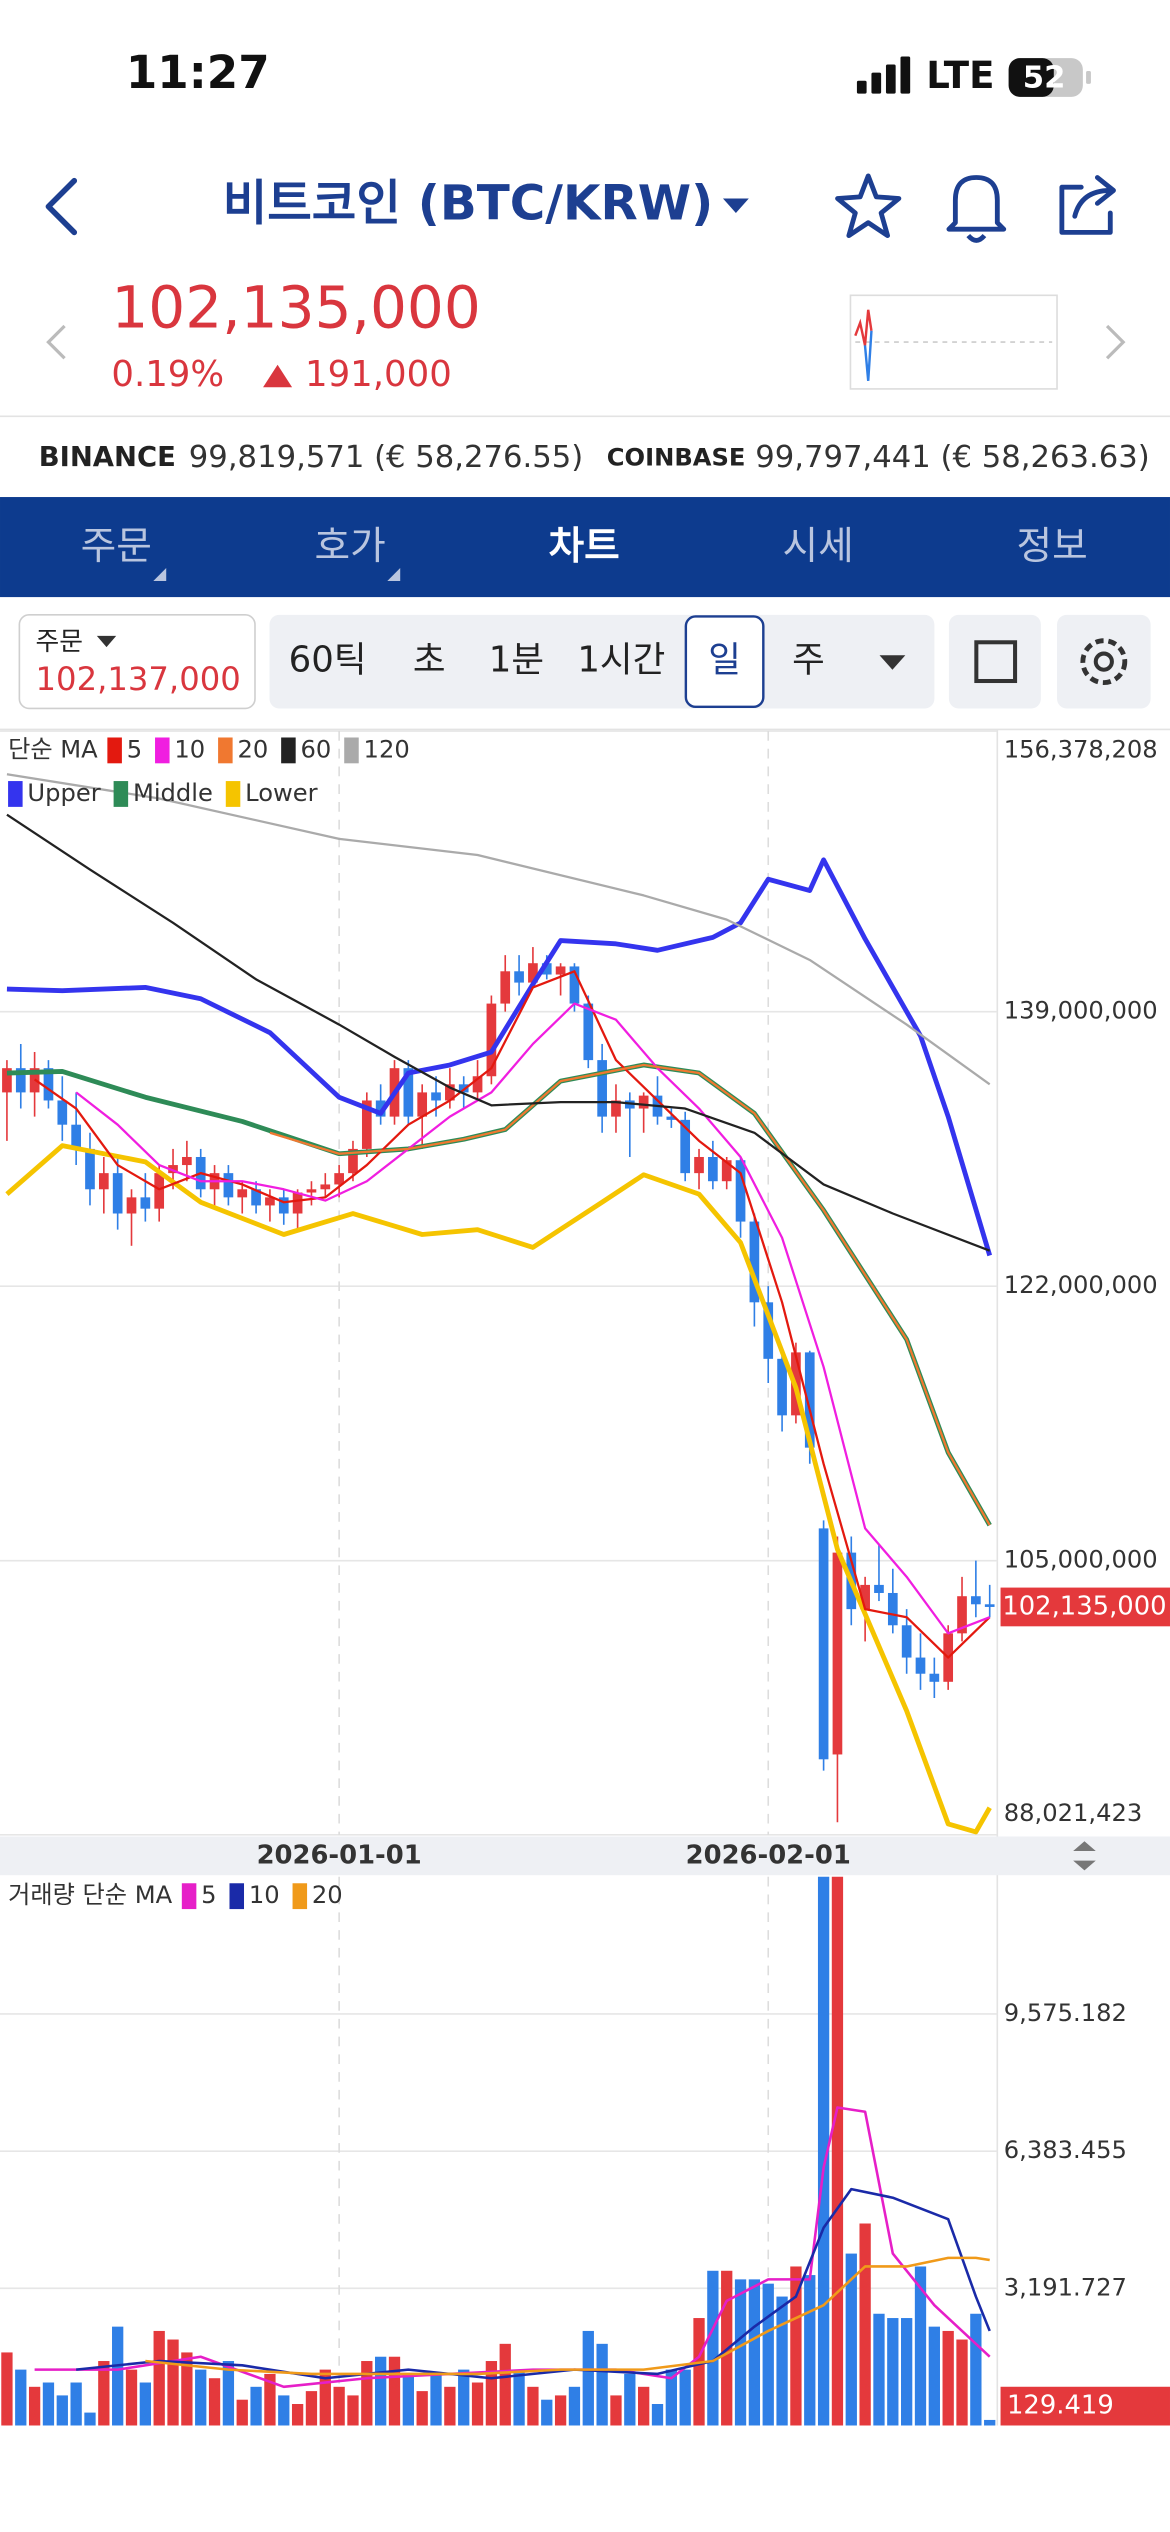 Image resolution: width=1170 pixels, height=2532 pixels. What do you see at coordinates (1052, 546) in the screenshot?
I see `tab: 정보` at bounding box center [1052, 546].